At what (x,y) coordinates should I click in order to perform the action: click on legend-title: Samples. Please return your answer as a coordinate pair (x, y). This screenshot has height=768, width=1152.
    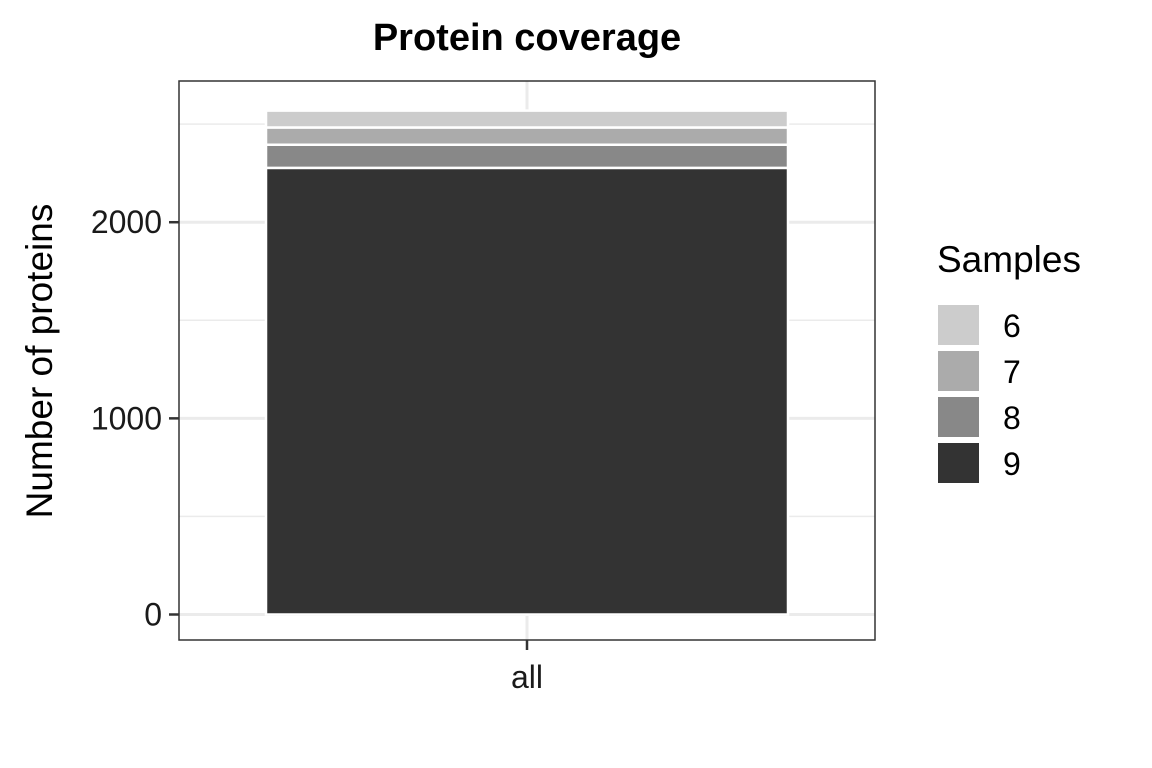
    Looking at the image, I should click on (1009, 259).